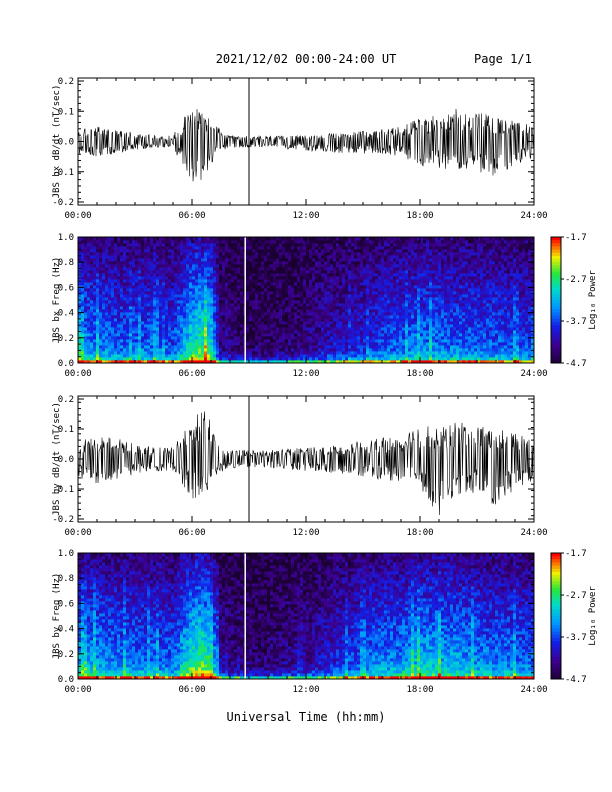 This screenshot has height=792, width=612. I want to click on y-axis-title: JBS bx dB/dt (nT/sec), so click(57, 142).